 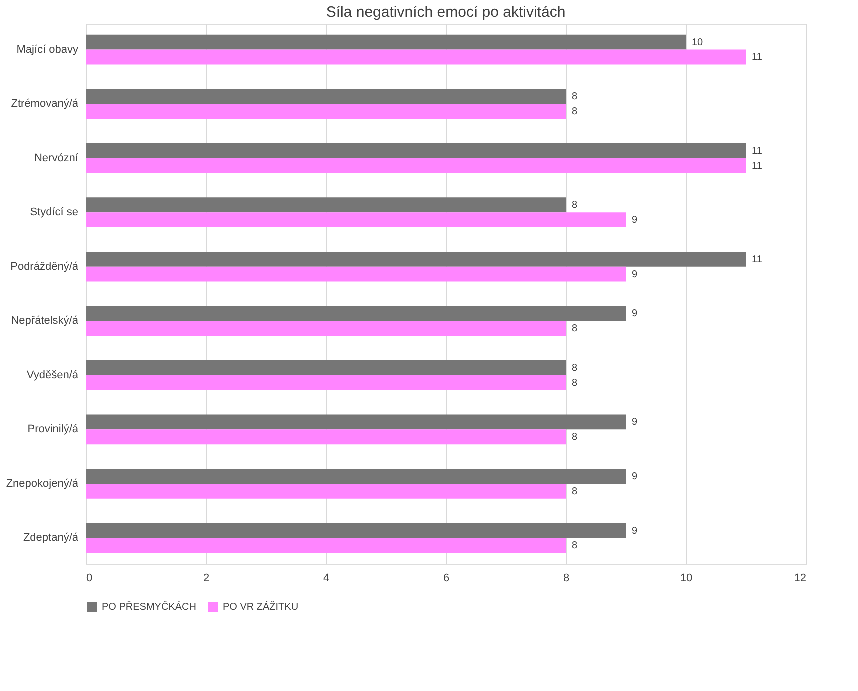 I want to click on x-tick-label: 6, so click(x=446, y=578).